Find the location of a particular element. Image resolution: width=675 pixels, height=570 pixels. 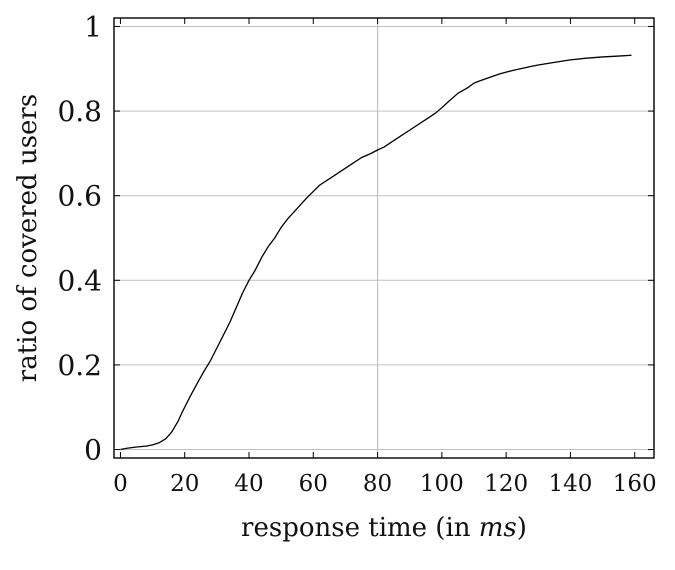

x-tick-label: 160 is located at coordinates (635, 484).